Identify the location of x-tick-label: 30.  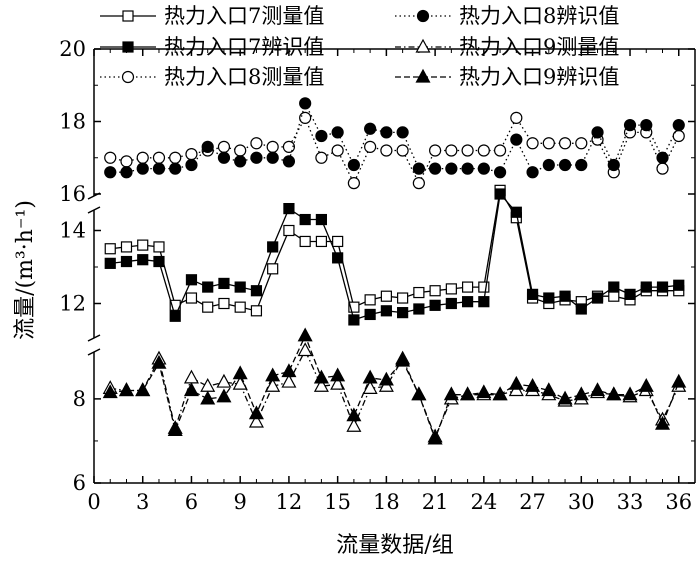
(581, 502).